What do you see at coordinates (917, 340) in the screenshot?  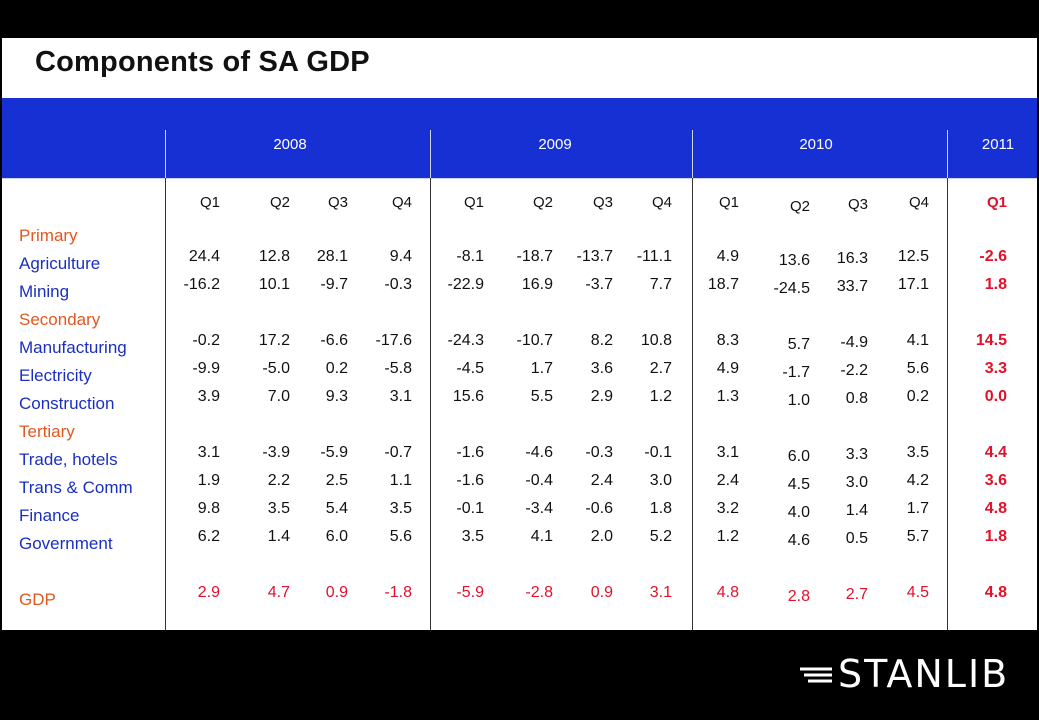 I see `table-cell: 4.1` at bounding box center [917, 340].